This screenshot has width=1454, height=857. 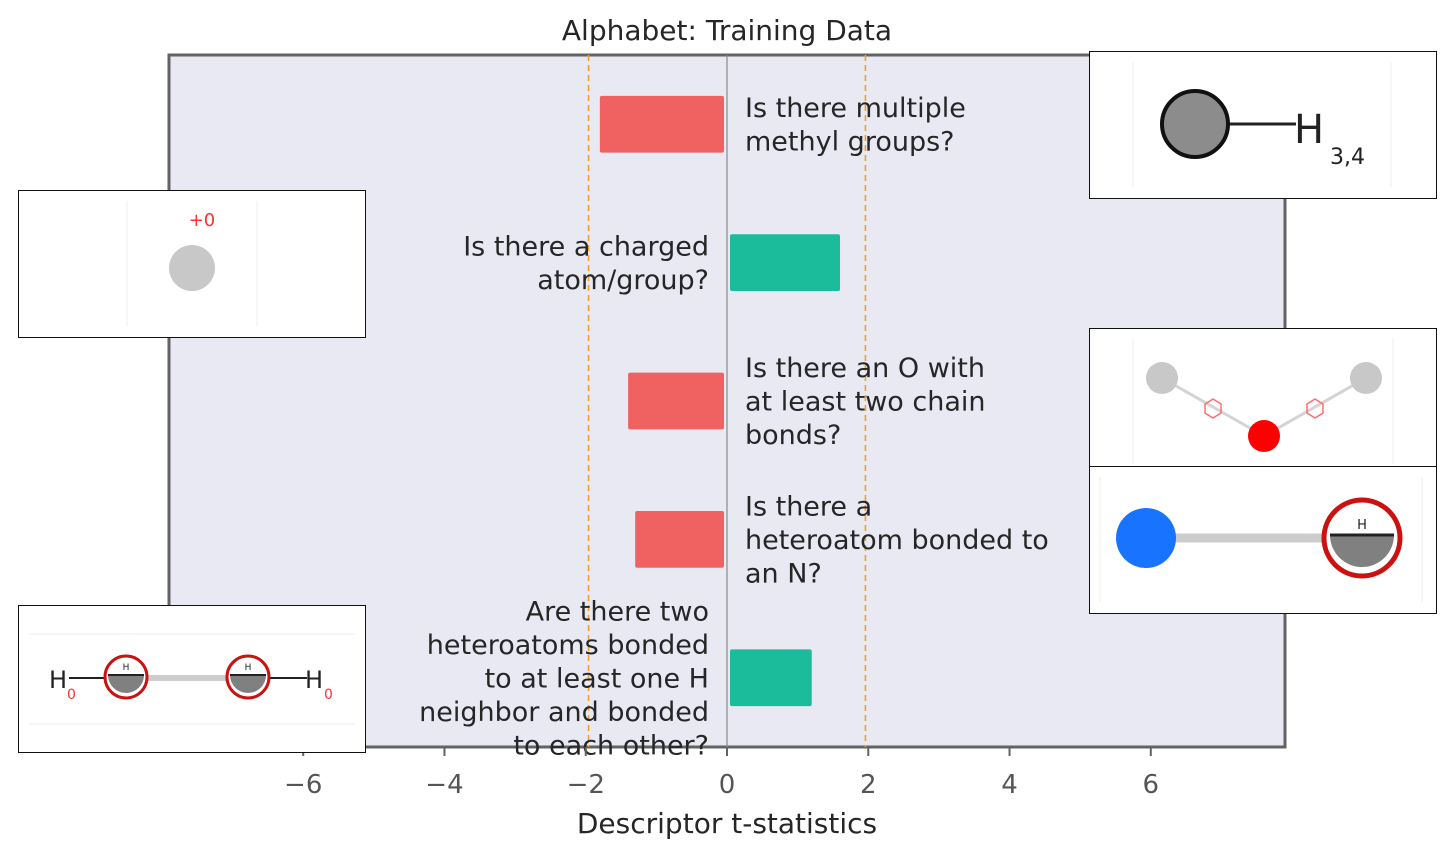 I want to click on nitrogen-heteroatom-icon: H, so click(x=1261, y=539).